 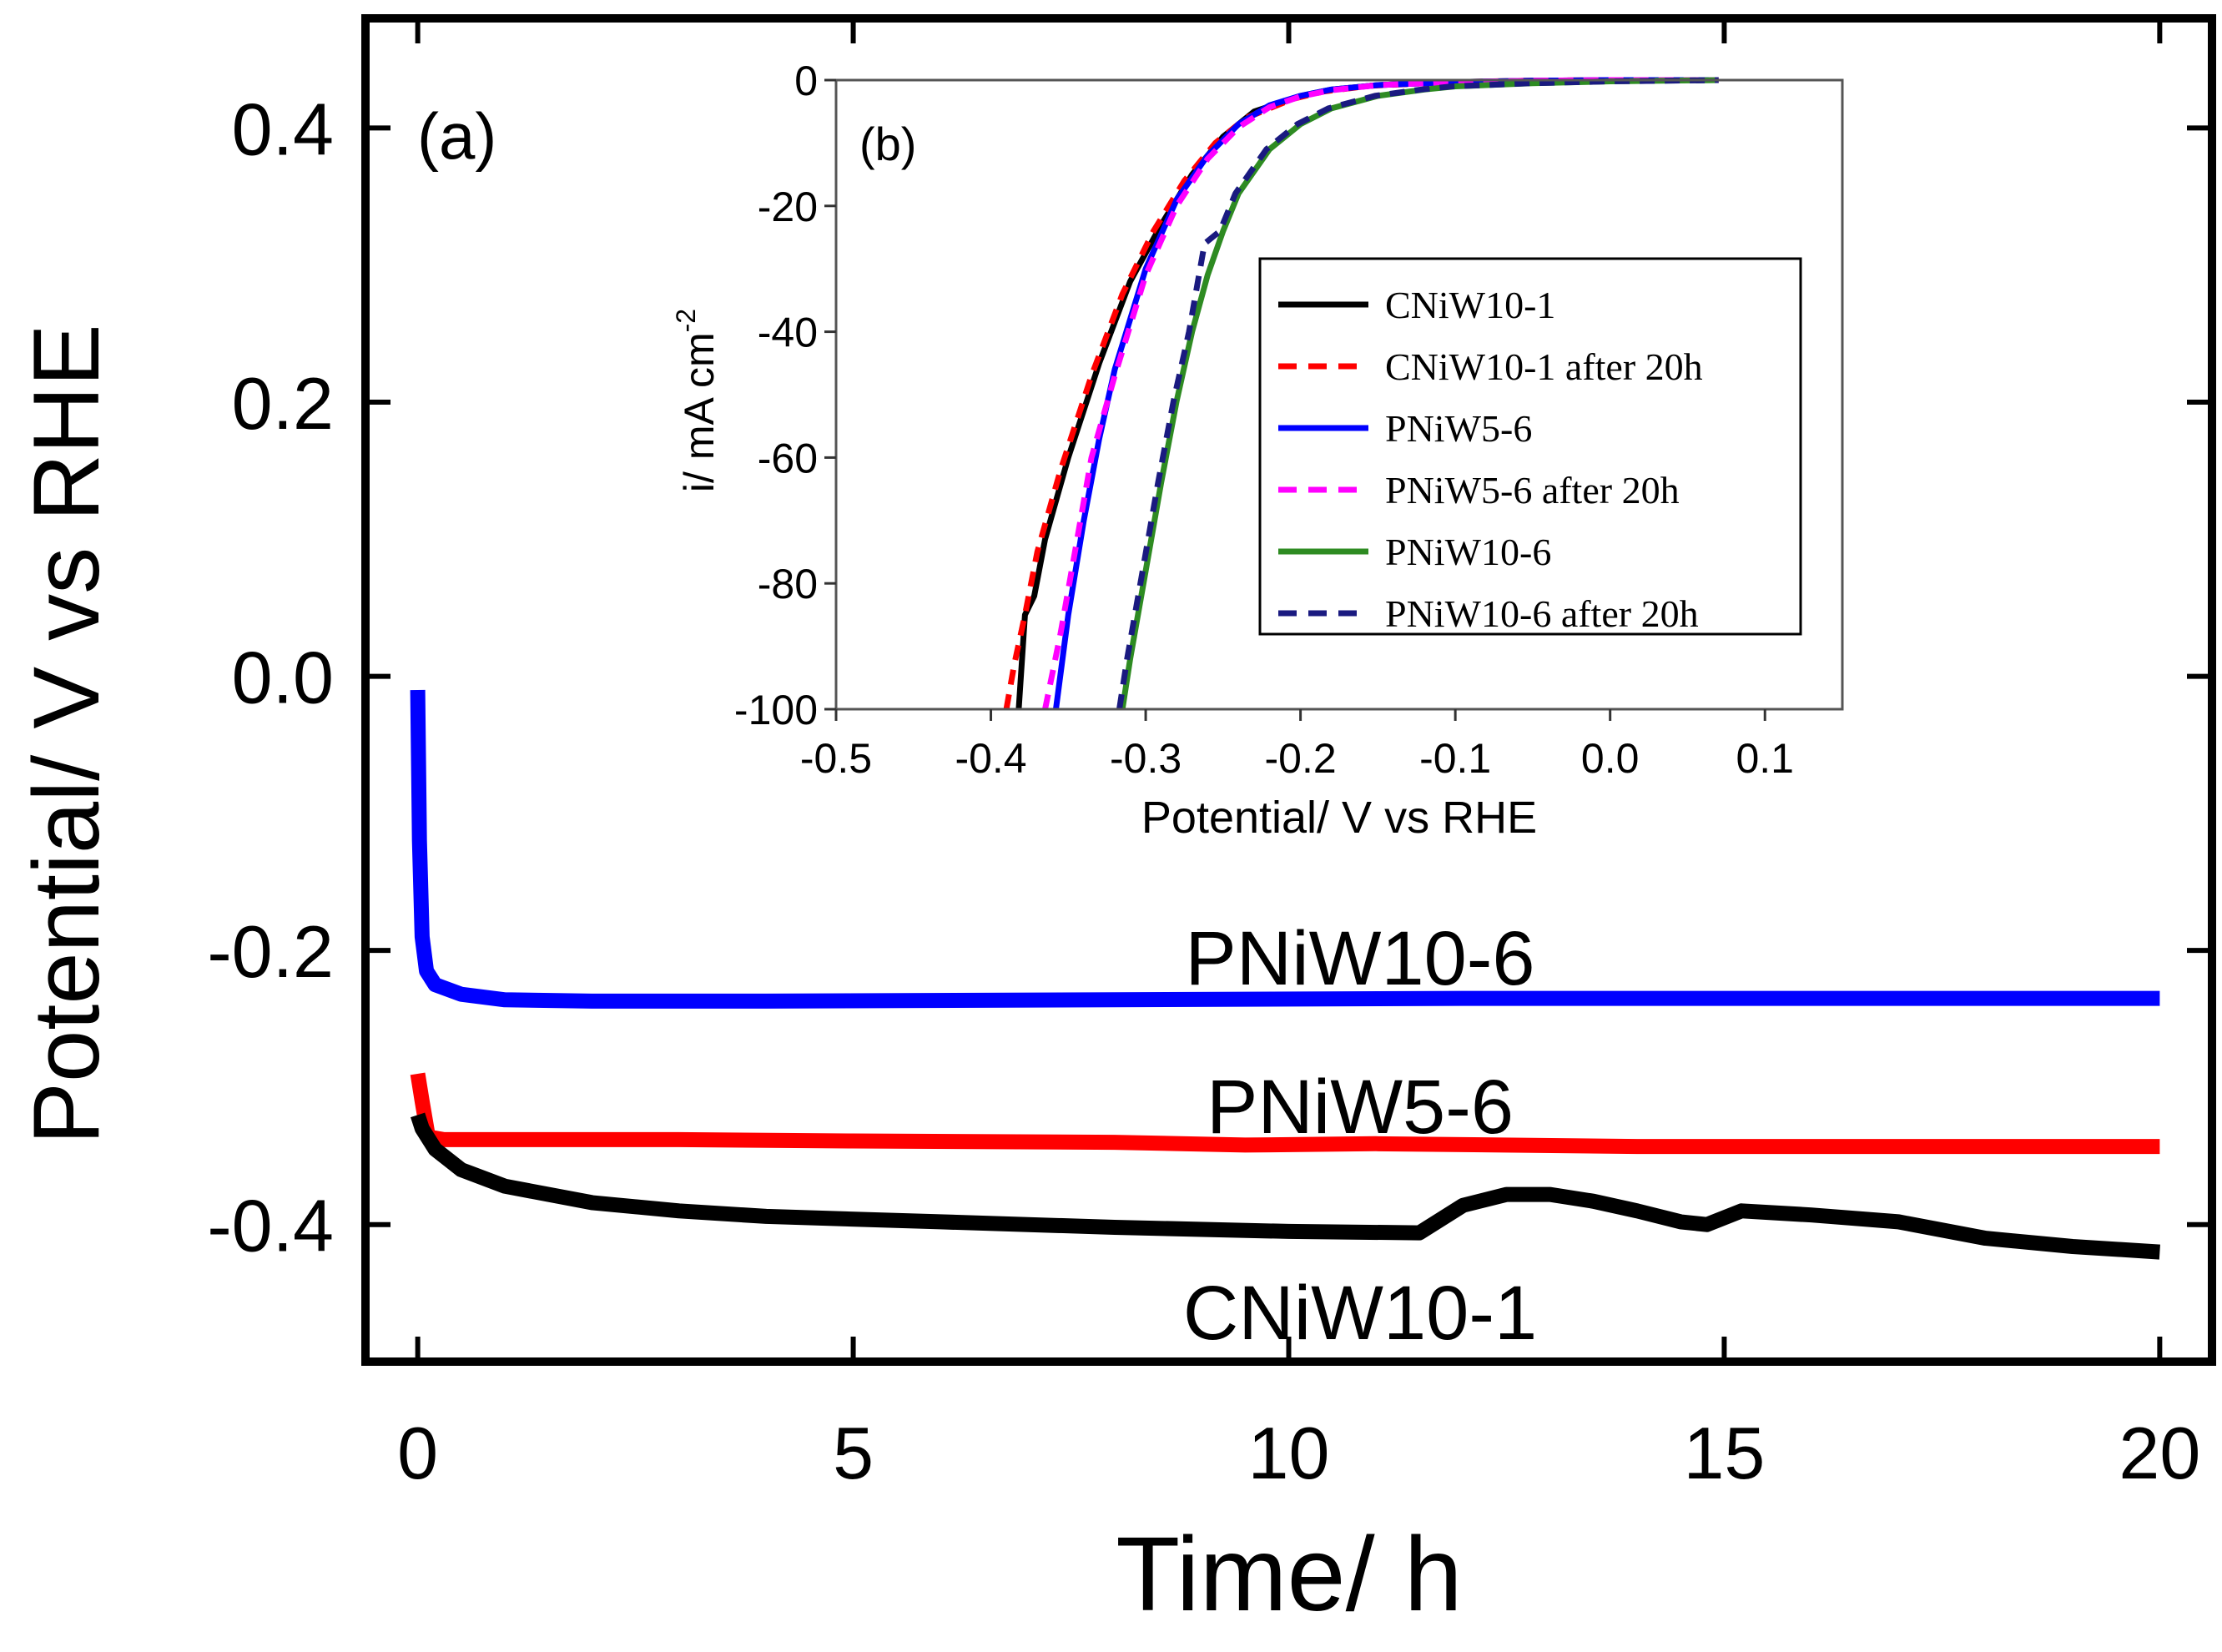 What do you see at coordinates (788, 458) in the screenshot?
I see `inset-y-tick-label: -60` at bounding box center [788, 458].